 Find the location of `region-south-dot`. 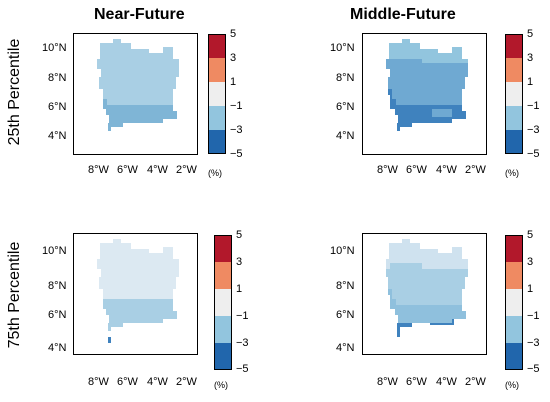

region-south-dot is located at coordinates (109, 340).